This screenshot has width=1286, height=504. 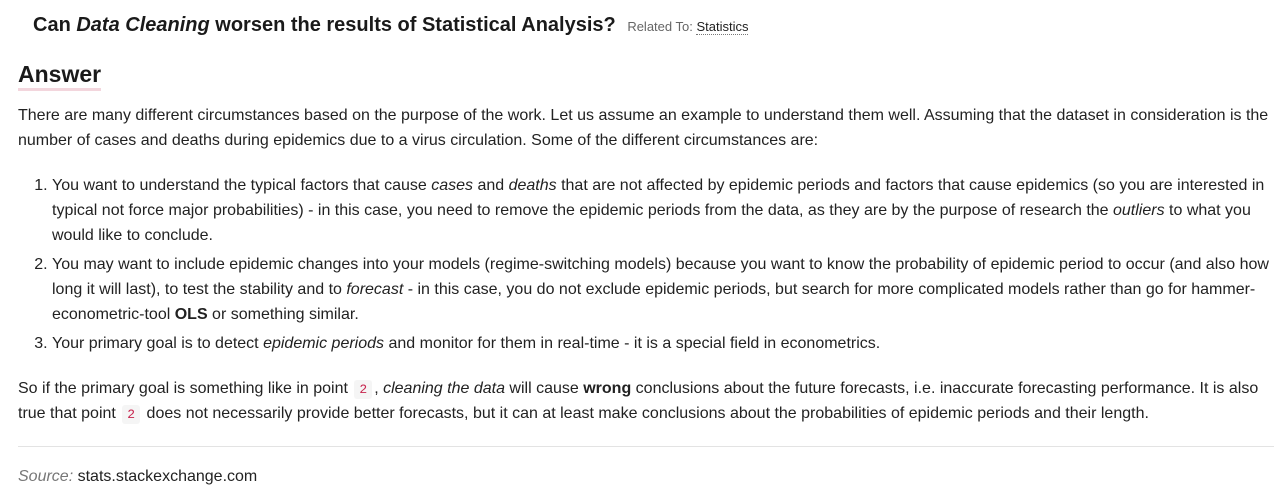 I want to click on item-emphasis: deaths, so click(x=532, y=185).